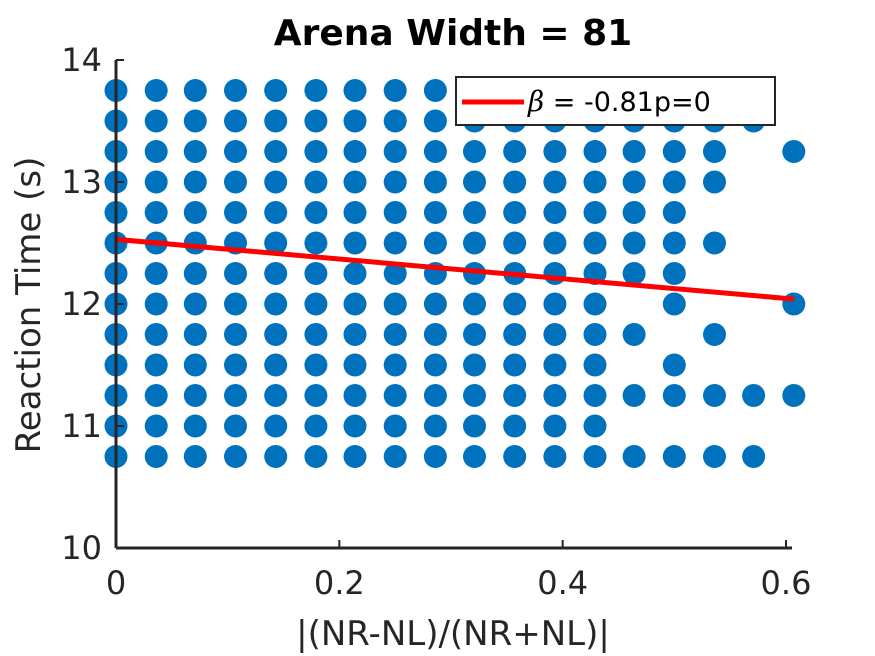 The image size is (875, 656). Describe the element at coordinates (29, 305) in the screenshot. I see `y-axis-label: Reaction Time (s)` at that location.